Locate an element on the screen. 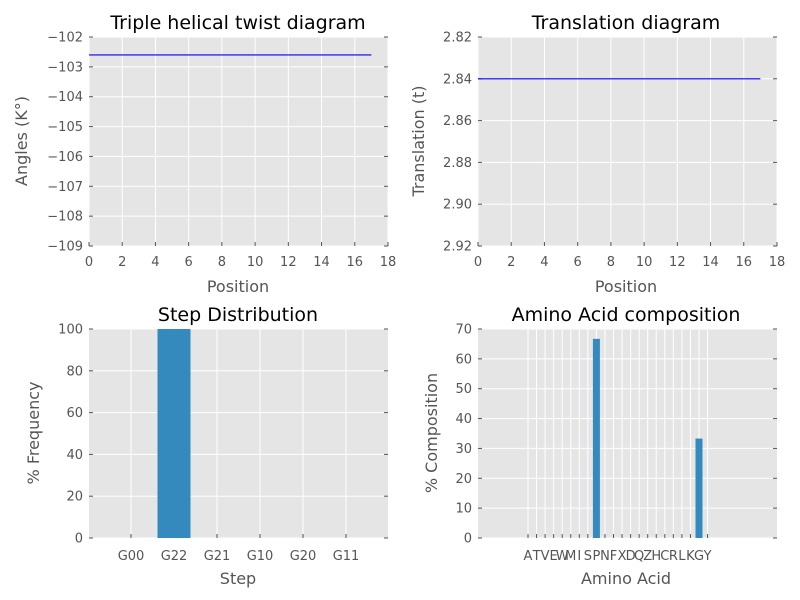 Image resolution: width=800 pixels, height=600 pixels. amino-xtick-label: A is located at coordinates (528, 556).